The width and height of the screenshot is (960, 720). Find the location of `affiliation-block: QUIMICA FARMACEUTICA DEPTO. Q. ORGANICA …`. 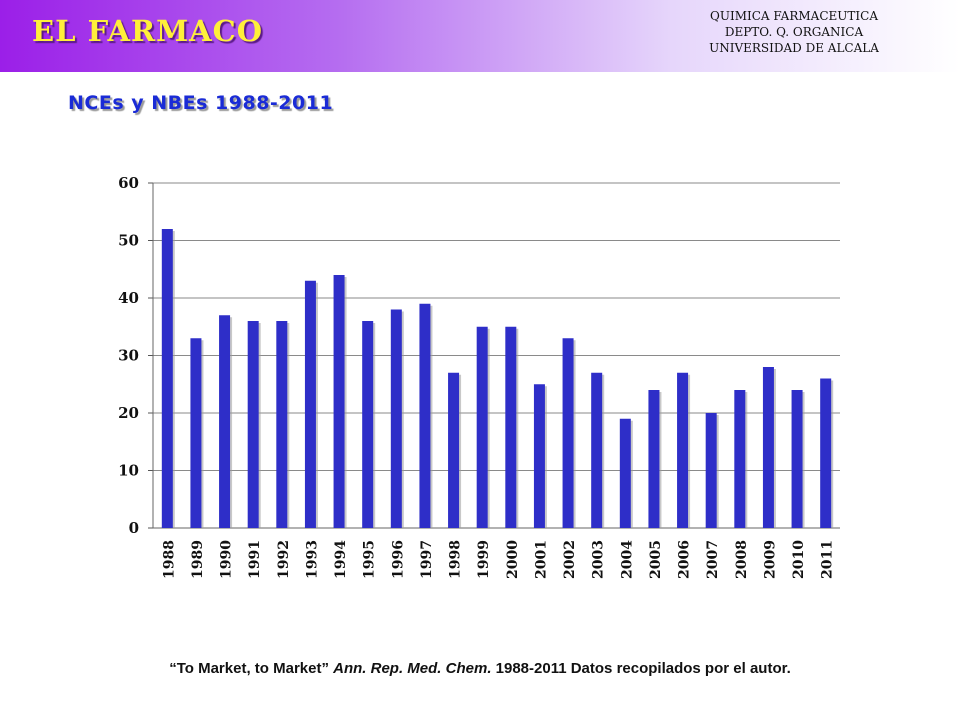

affiliation-block: QUIMICA FARMACEUTICA DEPTO. Q. ORGANICA … is located at coordinates (794, 32).